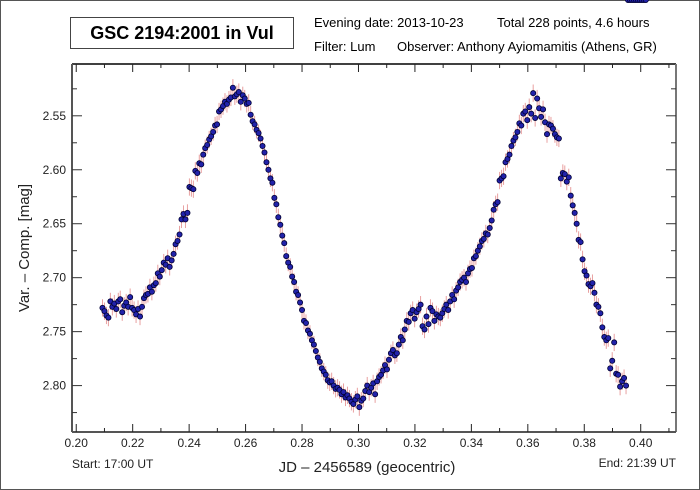 This screenshot has width=700, height=490. What do you see at coordinates (472, 443) in the screenshot?
I see `x-tick-label: 0.34` at bounding box center [472, 443].